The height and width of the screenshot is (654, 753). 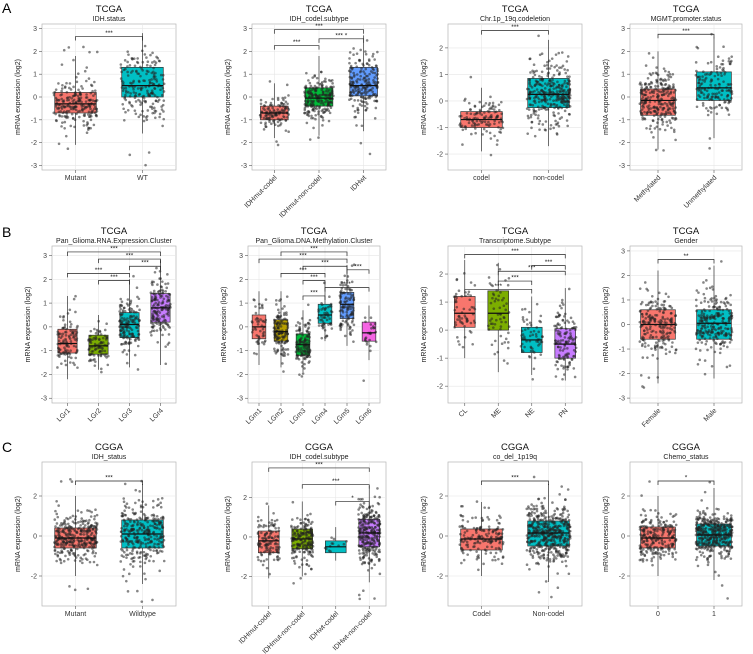 I want to click on y-tick-label: 1, so click(x=241, y=304).